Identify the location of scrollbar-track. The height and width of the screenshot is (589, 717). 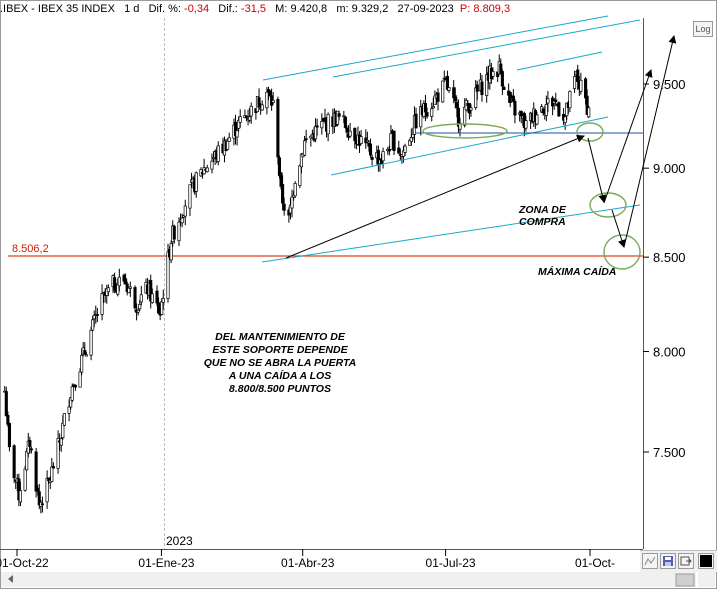
(348, 579).